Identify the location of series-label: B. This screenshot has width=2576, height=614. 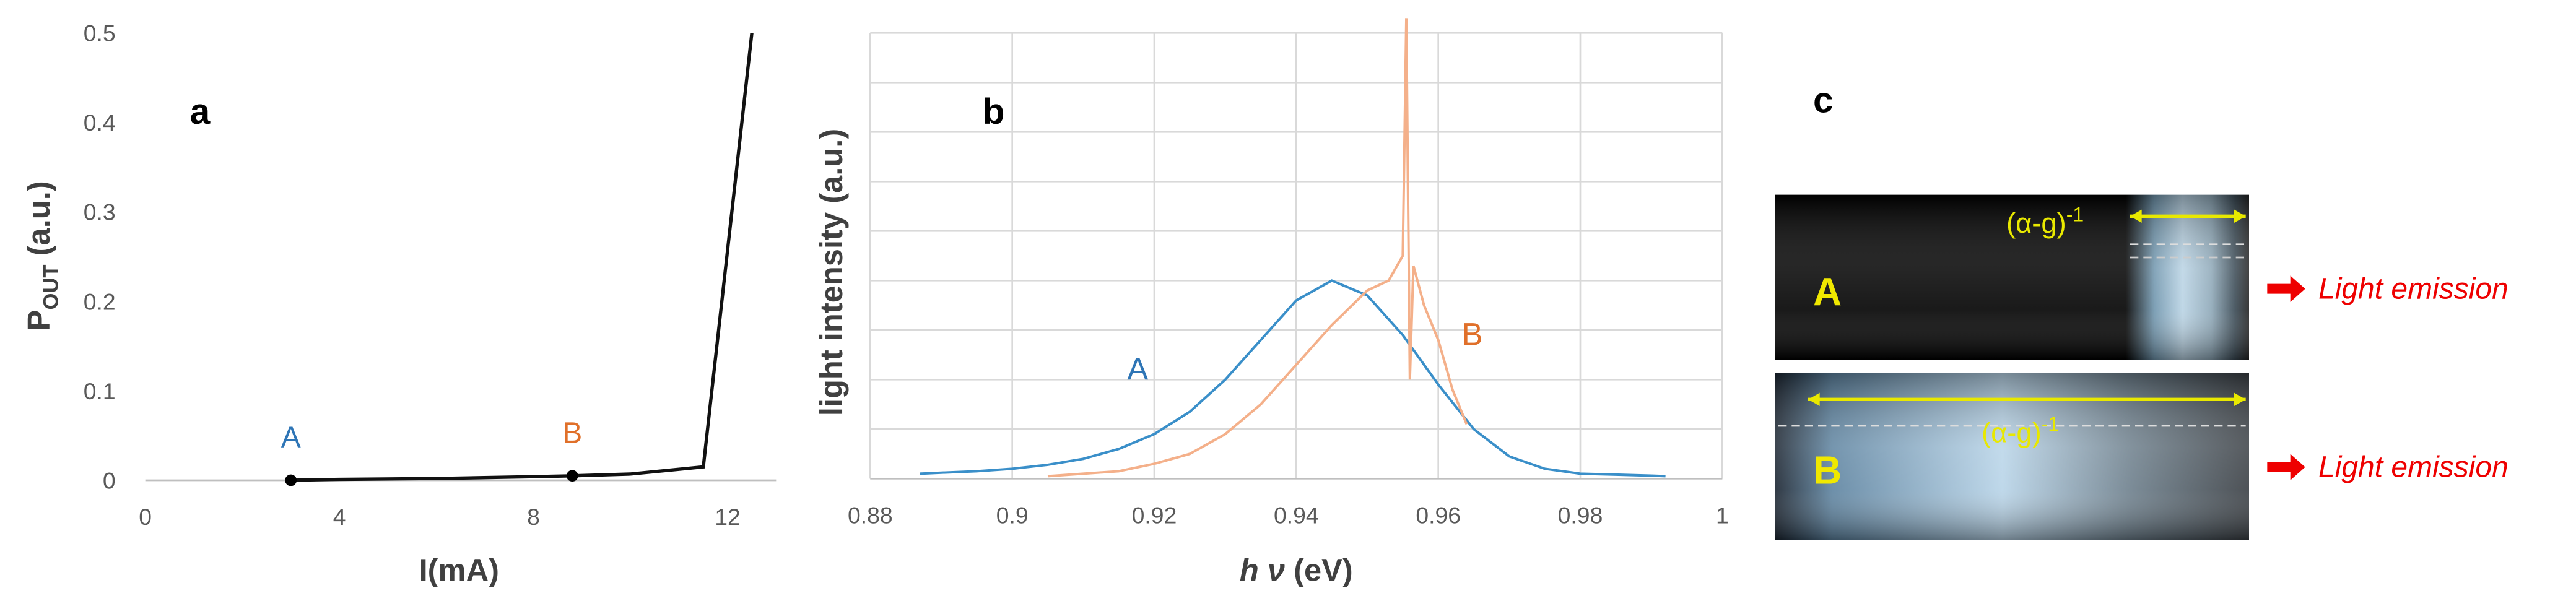
(1472, 334).